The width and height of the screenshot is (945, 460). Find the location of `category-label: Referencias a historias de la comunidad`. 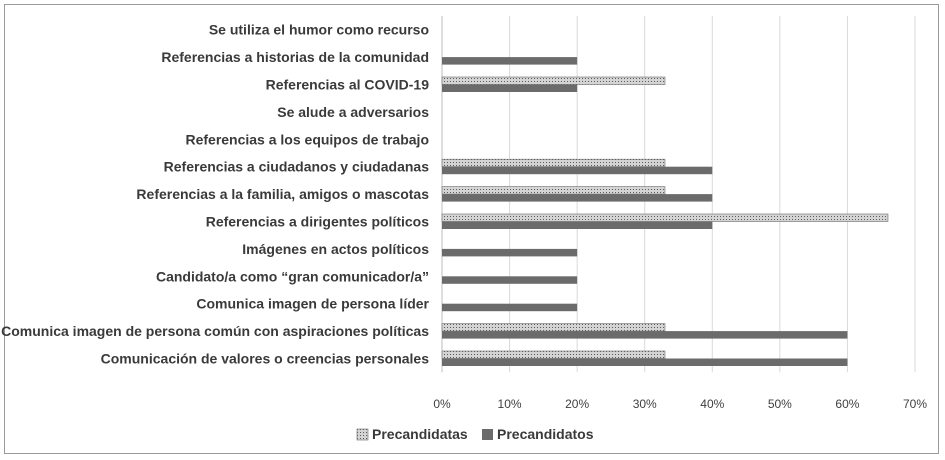

category-label: Referencias a historias de la comunidad is located at coordinates (295, 57).